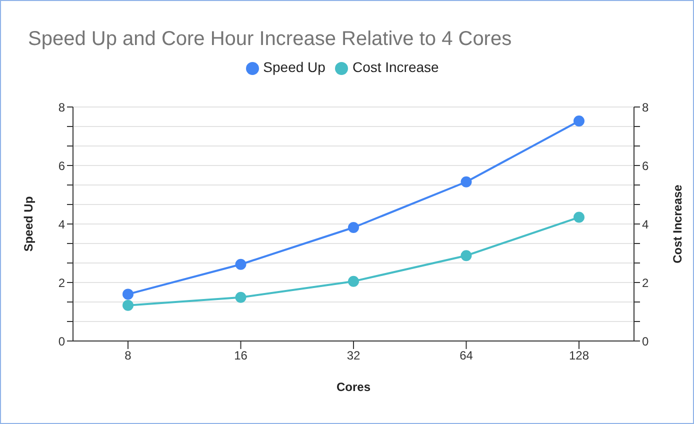  Describe the element at coordinates (677, 224) in the screenshot. I see `y2-axis-title: Cost Increase` at that location.